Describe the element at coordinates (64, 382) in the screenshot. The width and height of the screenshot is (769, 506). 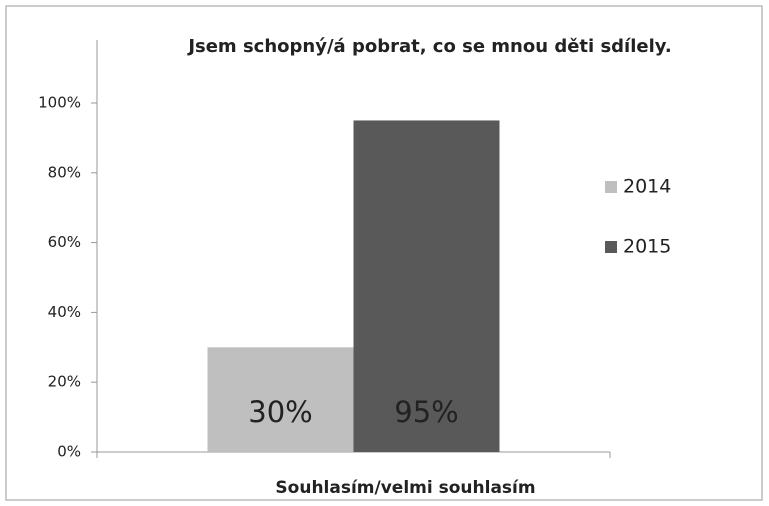
I see `y-tick-label: 20%` at that location.